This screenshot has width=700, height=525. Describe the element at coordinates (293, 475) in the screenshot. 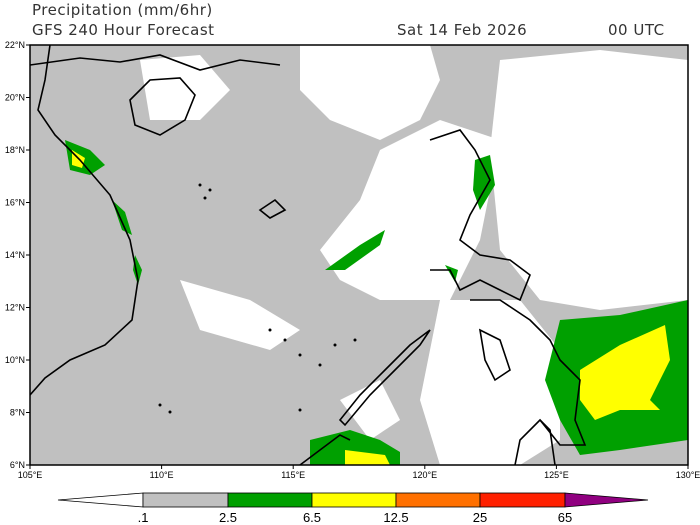

I see `lon-label: 115°E` at that location.